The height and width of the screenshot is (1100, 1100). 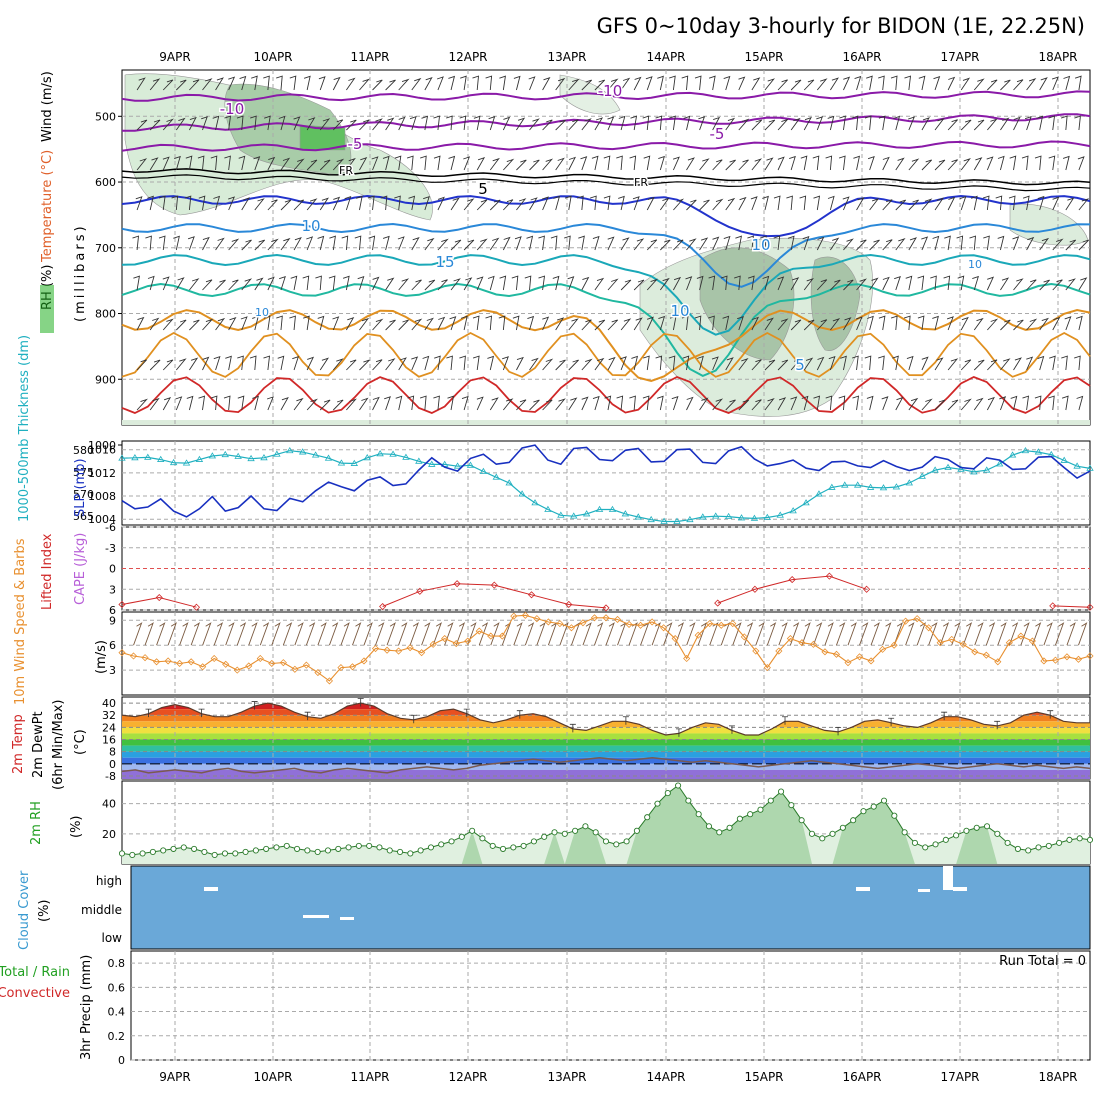 What do you see at coordinates (80, 742) in the screenshot?
I see `temp2m-unit: (°C)` at bounding box center [80, 742].